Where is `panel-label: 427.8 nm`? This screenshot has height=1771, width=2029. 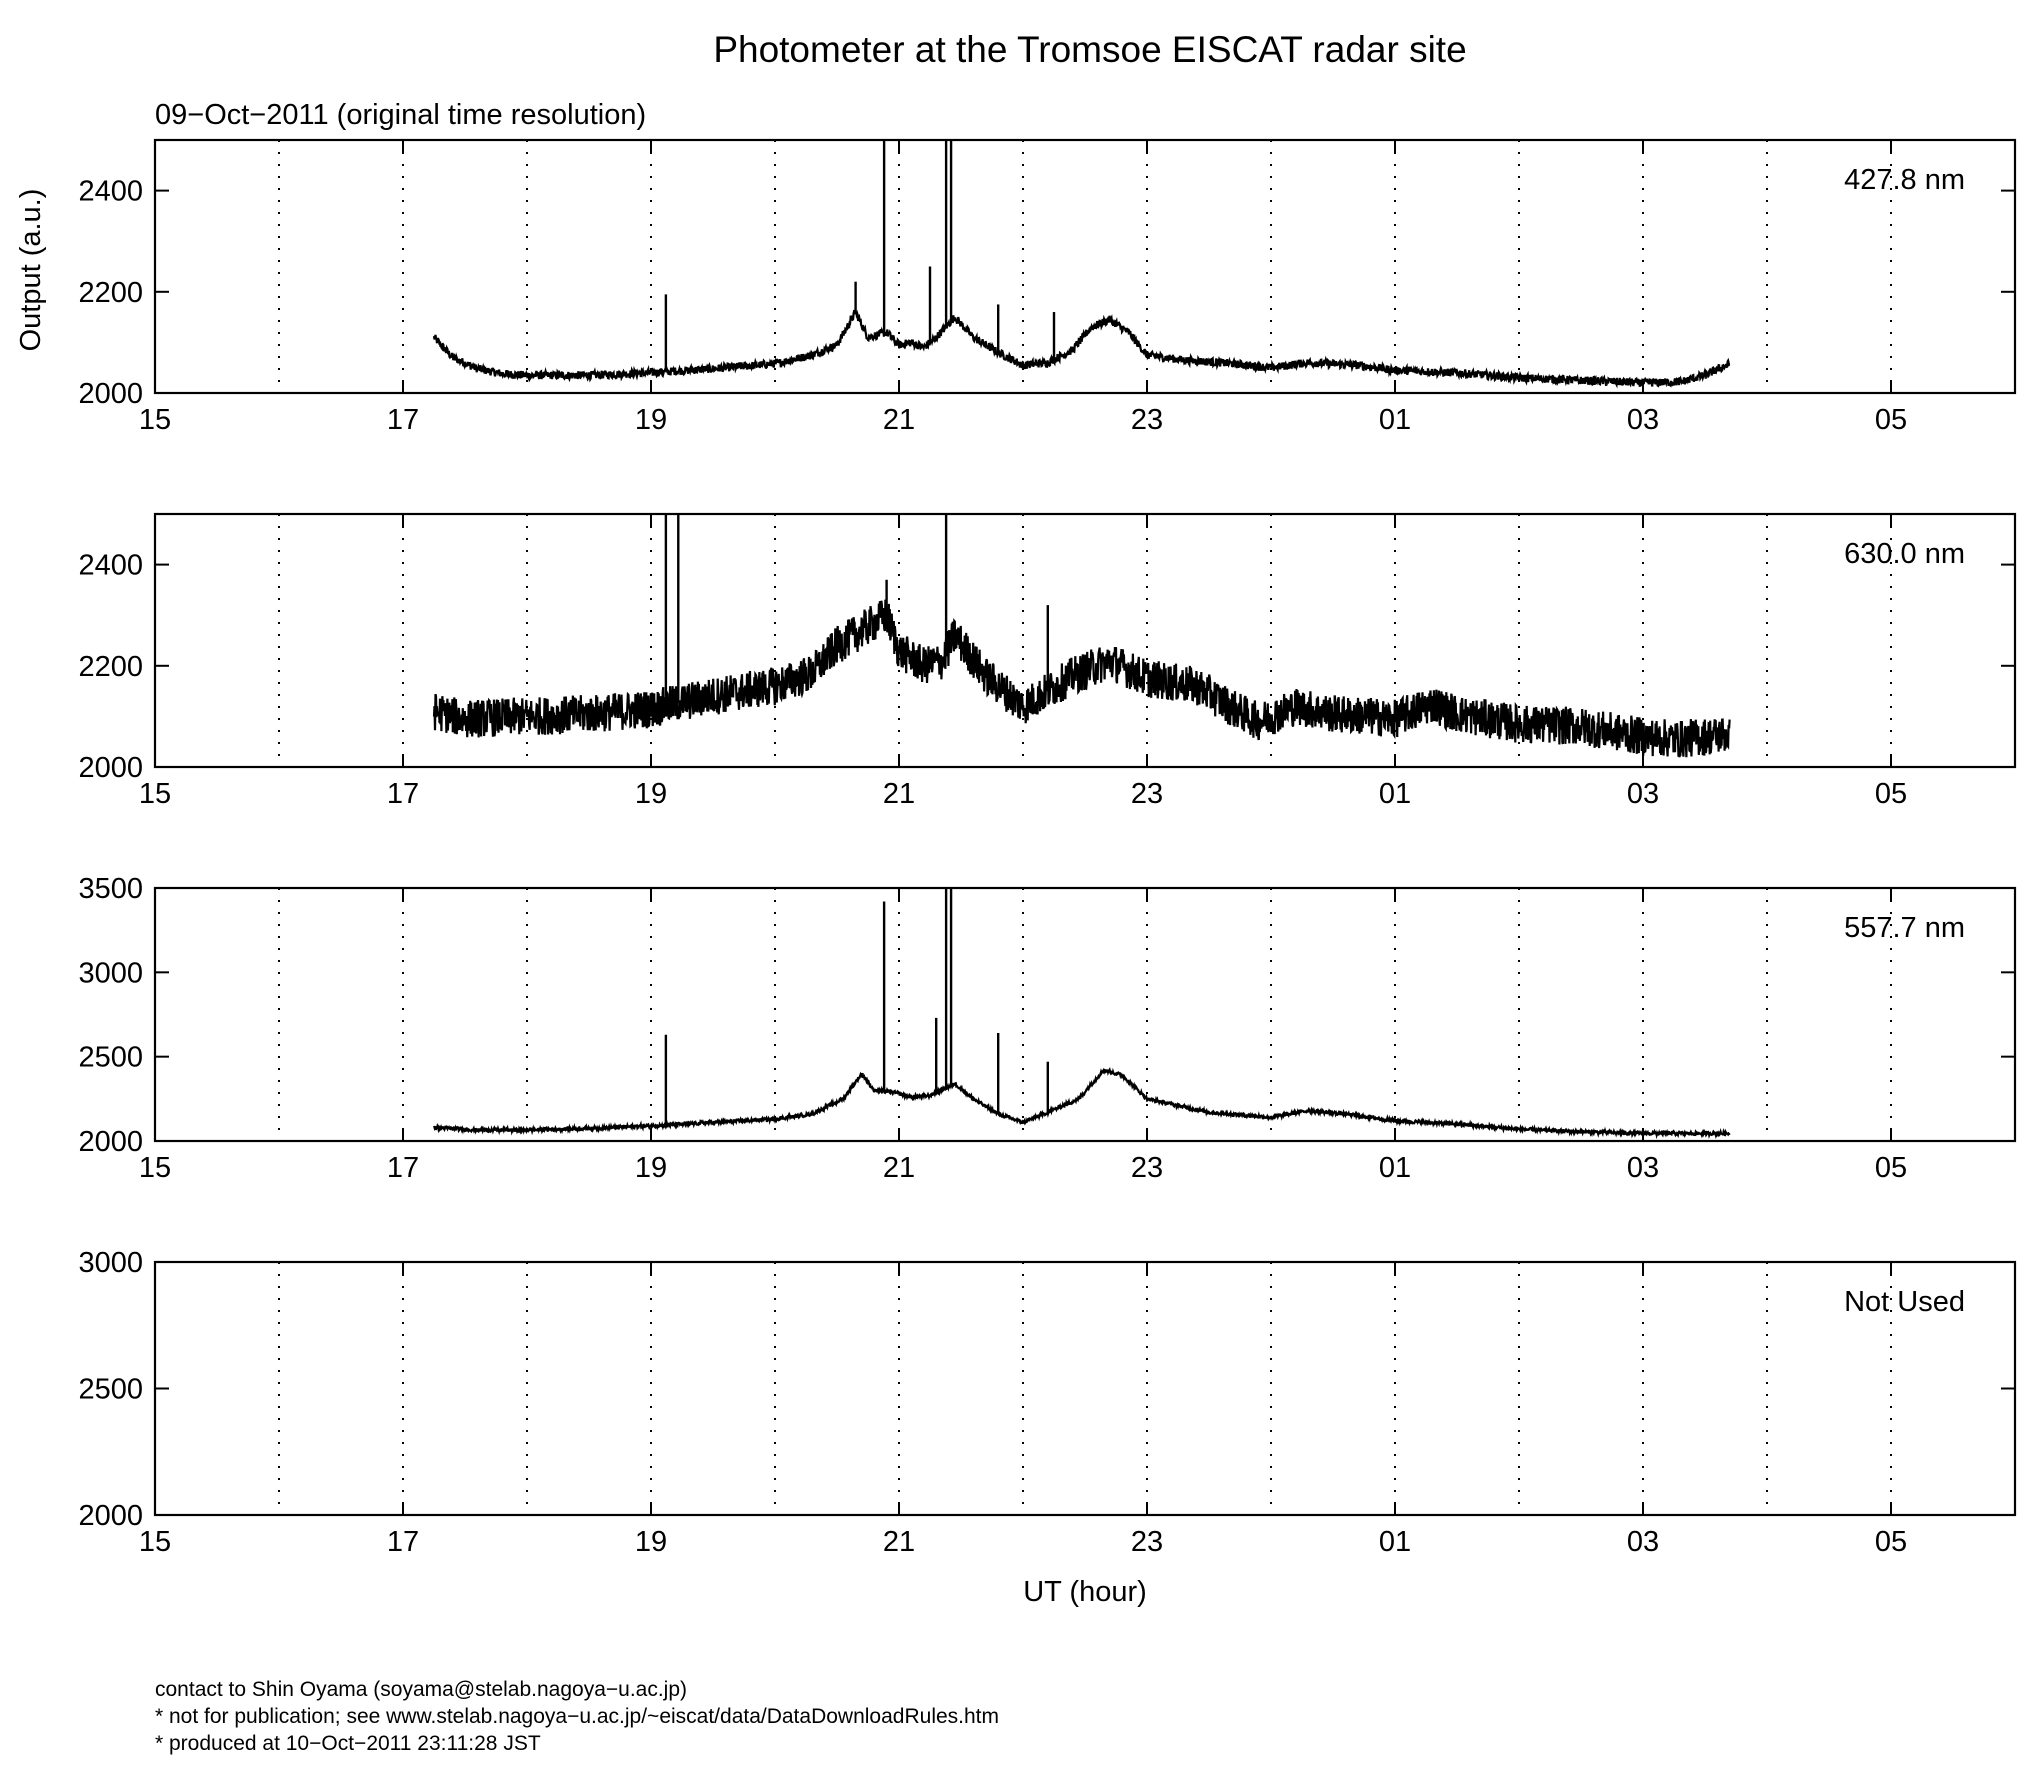 panel-label: 427.8 nm is located at coordinates (1904, 180).